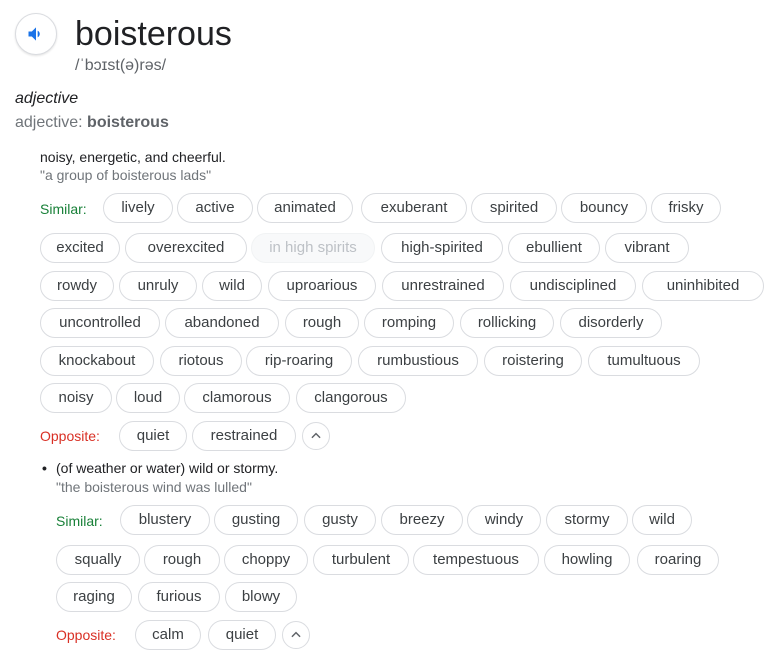 The image size is (779, 662). Describe the element at coordinates (442, 248) in the screenshot. I see `sense-1-similar-chip: high-spirited` at that location.